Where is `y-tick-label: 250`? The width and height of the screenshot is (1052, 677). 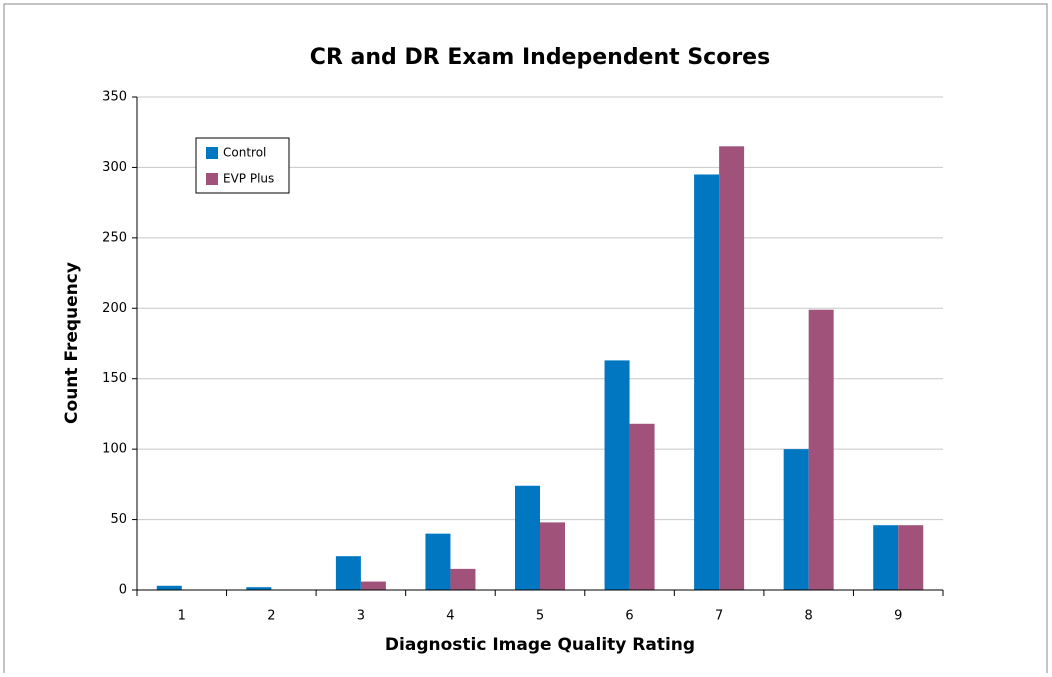
y-tick-label: 250 is located at coordinates (114, 237).